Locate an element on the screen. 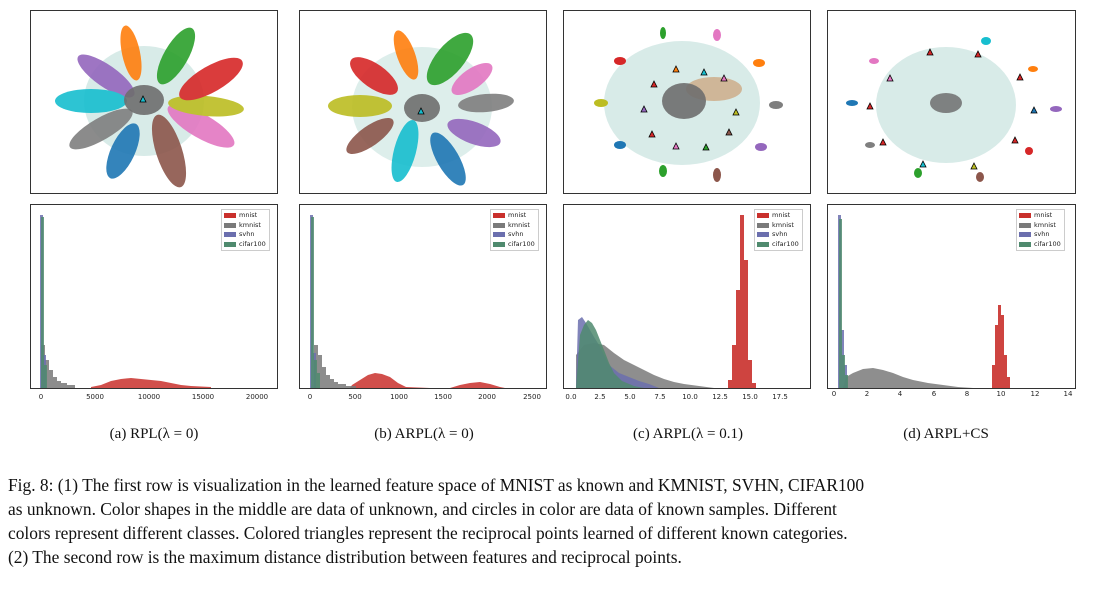  bars-cifar100-a is located at coordinates (44, 302).